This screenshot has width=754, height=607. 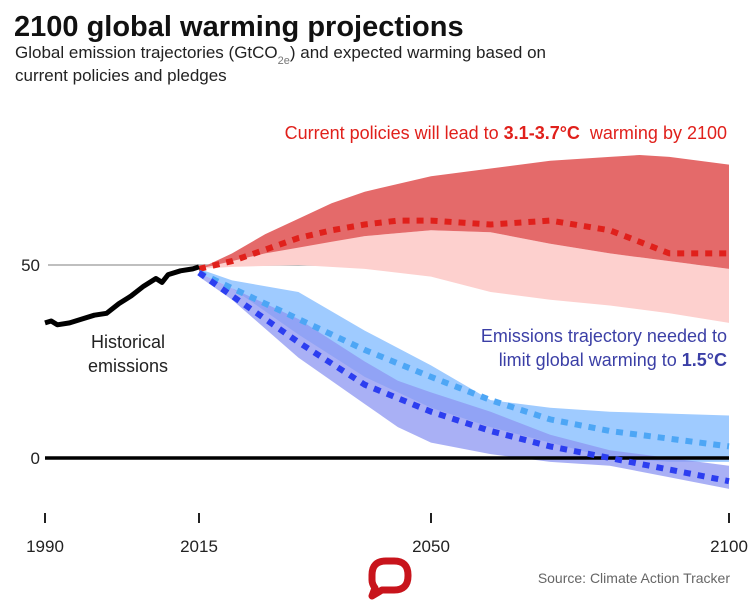 What do you see at coordinates (30, 265) in the screenshot?
I see `y-tick-label-50: 50` at bounding box center [30, 265].